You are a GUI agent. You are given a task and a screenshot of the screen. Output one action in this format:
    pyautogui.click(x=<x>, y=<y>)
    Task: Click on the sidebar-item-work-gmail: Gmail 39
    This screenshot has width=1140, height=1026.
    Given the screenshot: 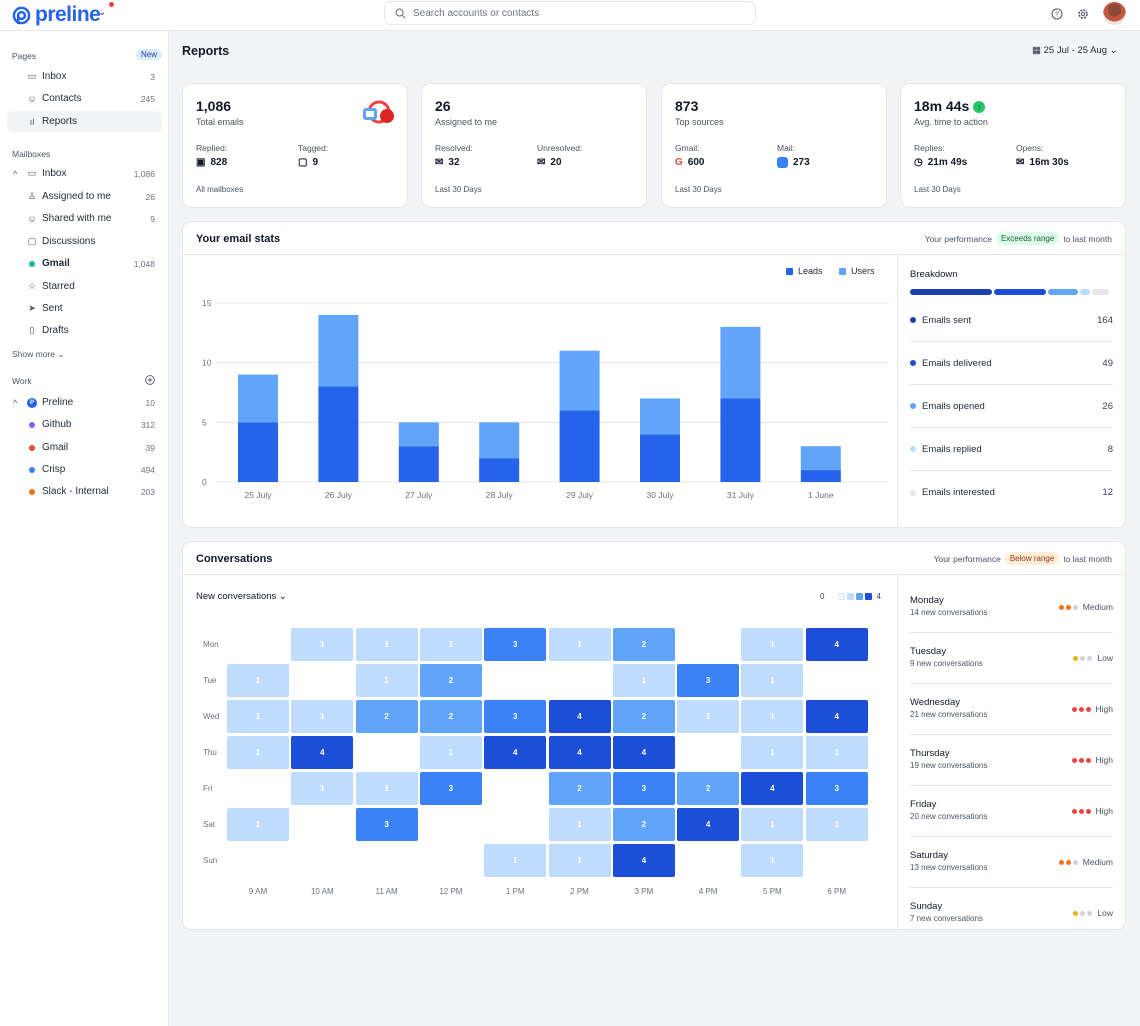 What is the action you would take?
    pyautogui.click(x=84, y=447)
    